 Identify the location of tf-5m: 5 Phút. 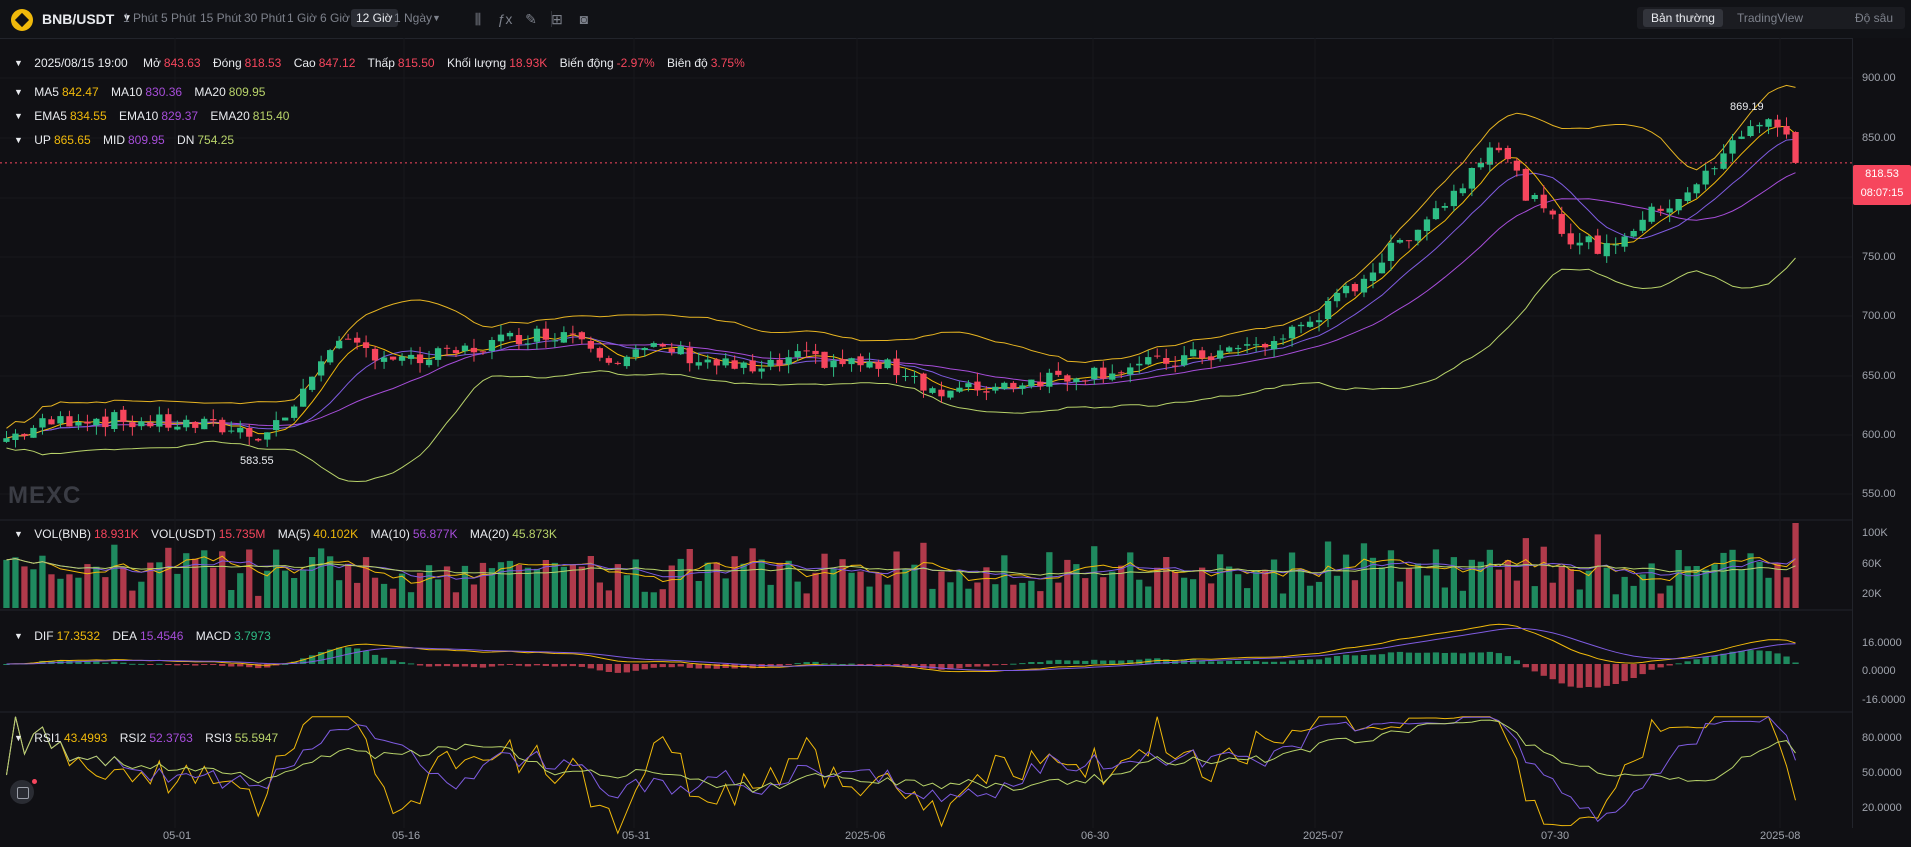
(178, 18).